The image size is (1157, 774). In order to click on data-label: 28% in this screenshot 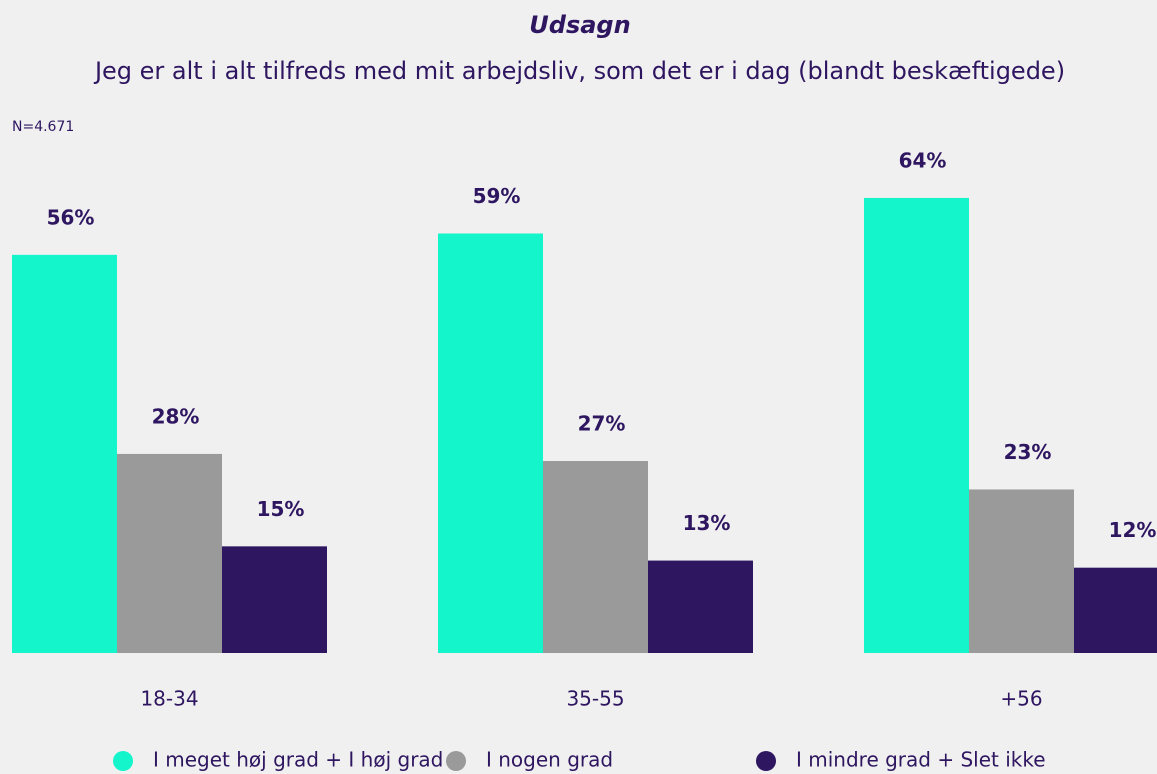, I will do `click(176, 416)`.